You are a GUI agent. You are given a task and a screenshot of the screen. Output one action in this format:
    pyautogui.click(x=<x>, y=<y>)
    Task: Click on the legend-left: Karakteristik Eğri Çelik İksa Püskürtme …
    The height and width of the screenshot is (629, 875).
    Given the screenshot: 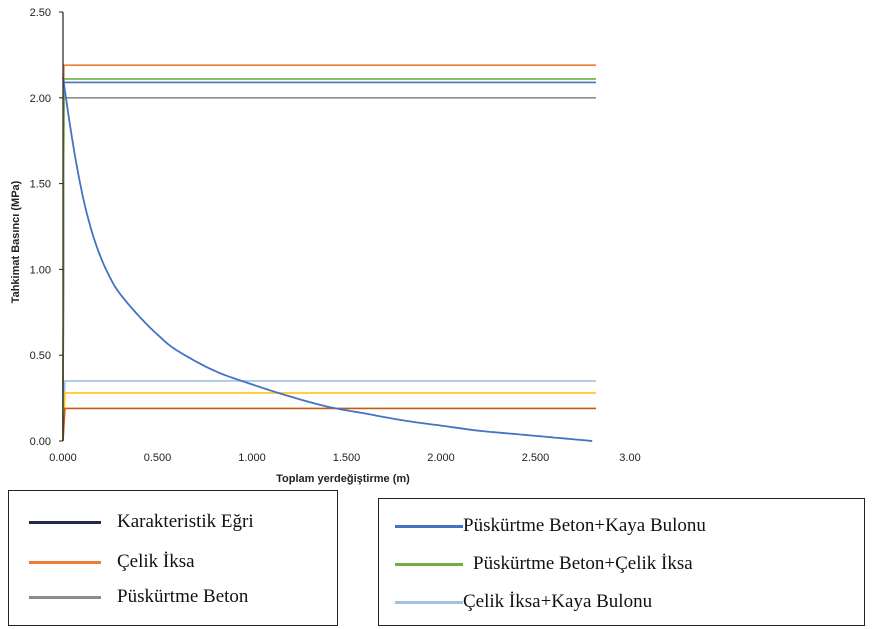 What is the action you would take?
    pyautogui.click(x=173, y=558)
    